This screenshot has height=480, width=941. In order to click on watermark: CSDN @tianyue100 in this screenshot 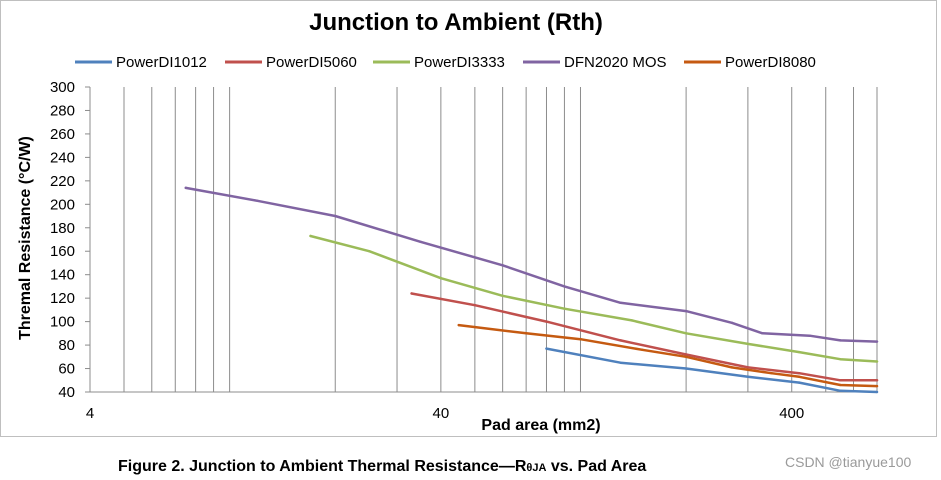, I will do `click(848, 462)`.